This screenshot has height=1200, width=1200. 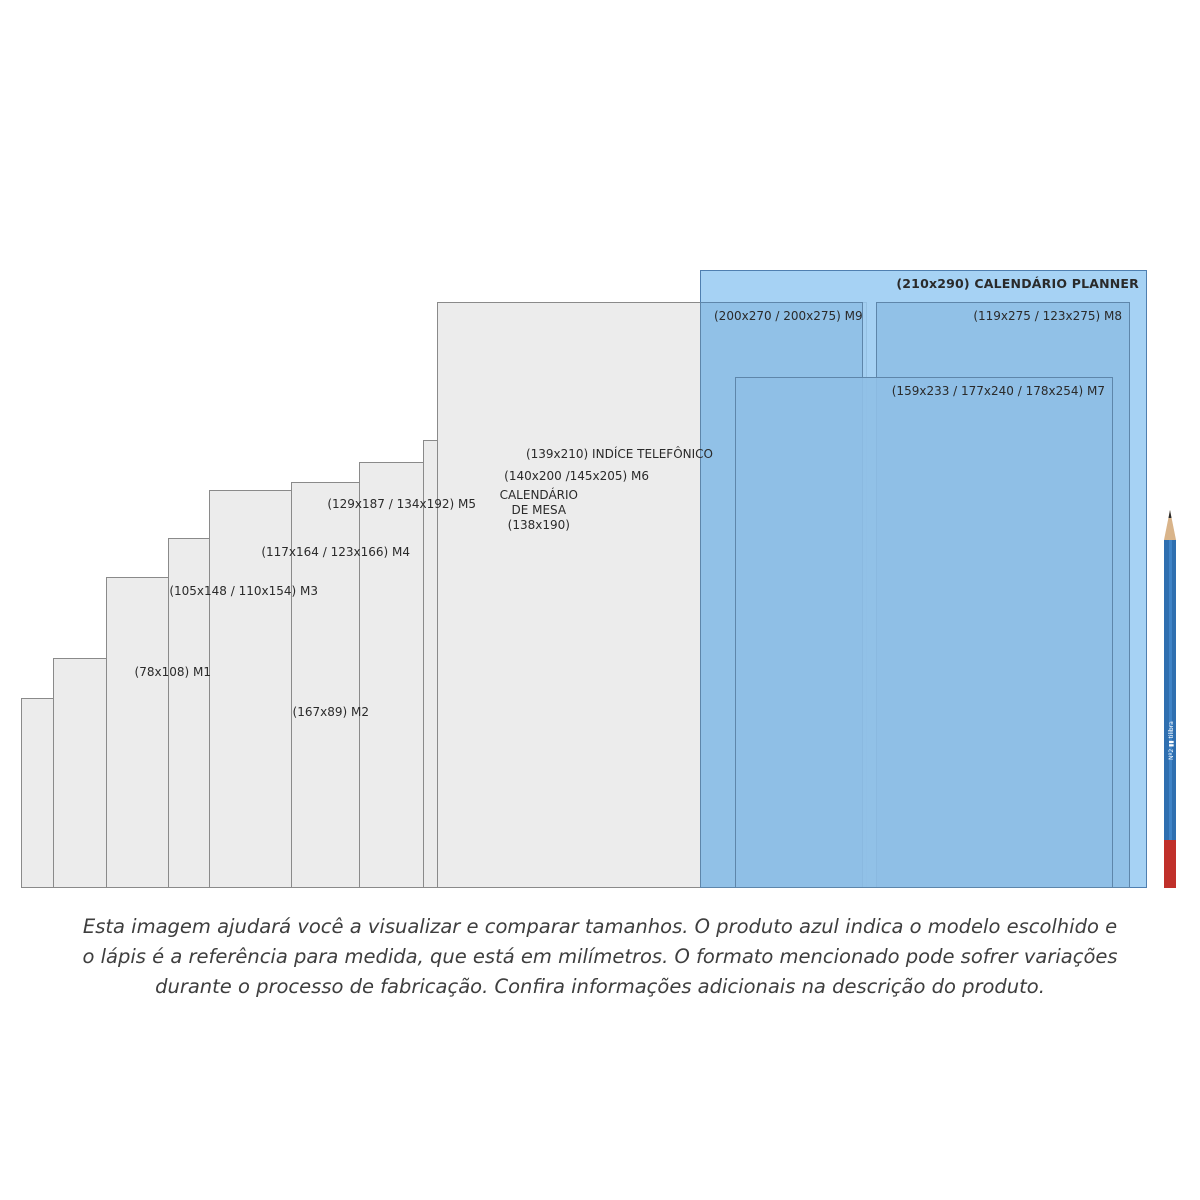 What do you see at coordinates (1171, 740) in the screenshot?
I see `pencil-print: Nº2 ▮▮ tilibra` at bounding box center [1171, 740].